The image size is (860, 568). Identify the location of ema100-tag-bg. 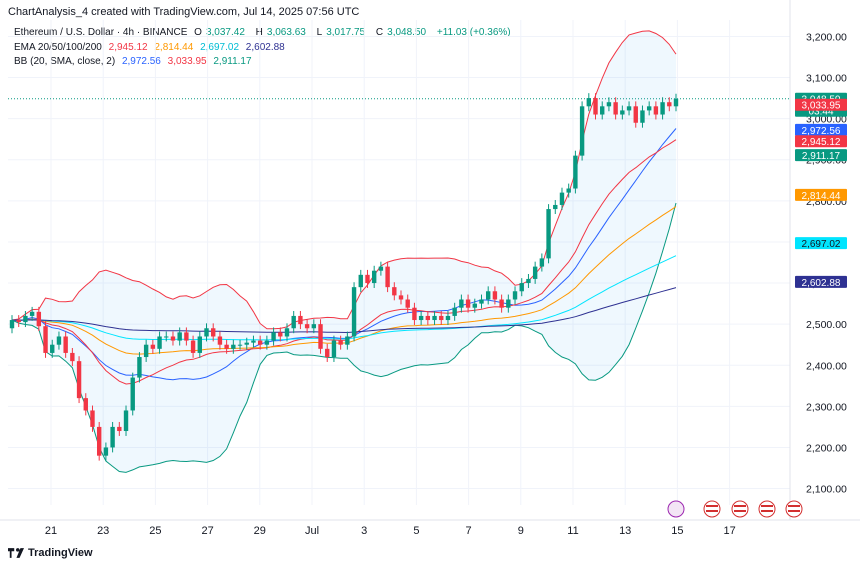
(821, 243).